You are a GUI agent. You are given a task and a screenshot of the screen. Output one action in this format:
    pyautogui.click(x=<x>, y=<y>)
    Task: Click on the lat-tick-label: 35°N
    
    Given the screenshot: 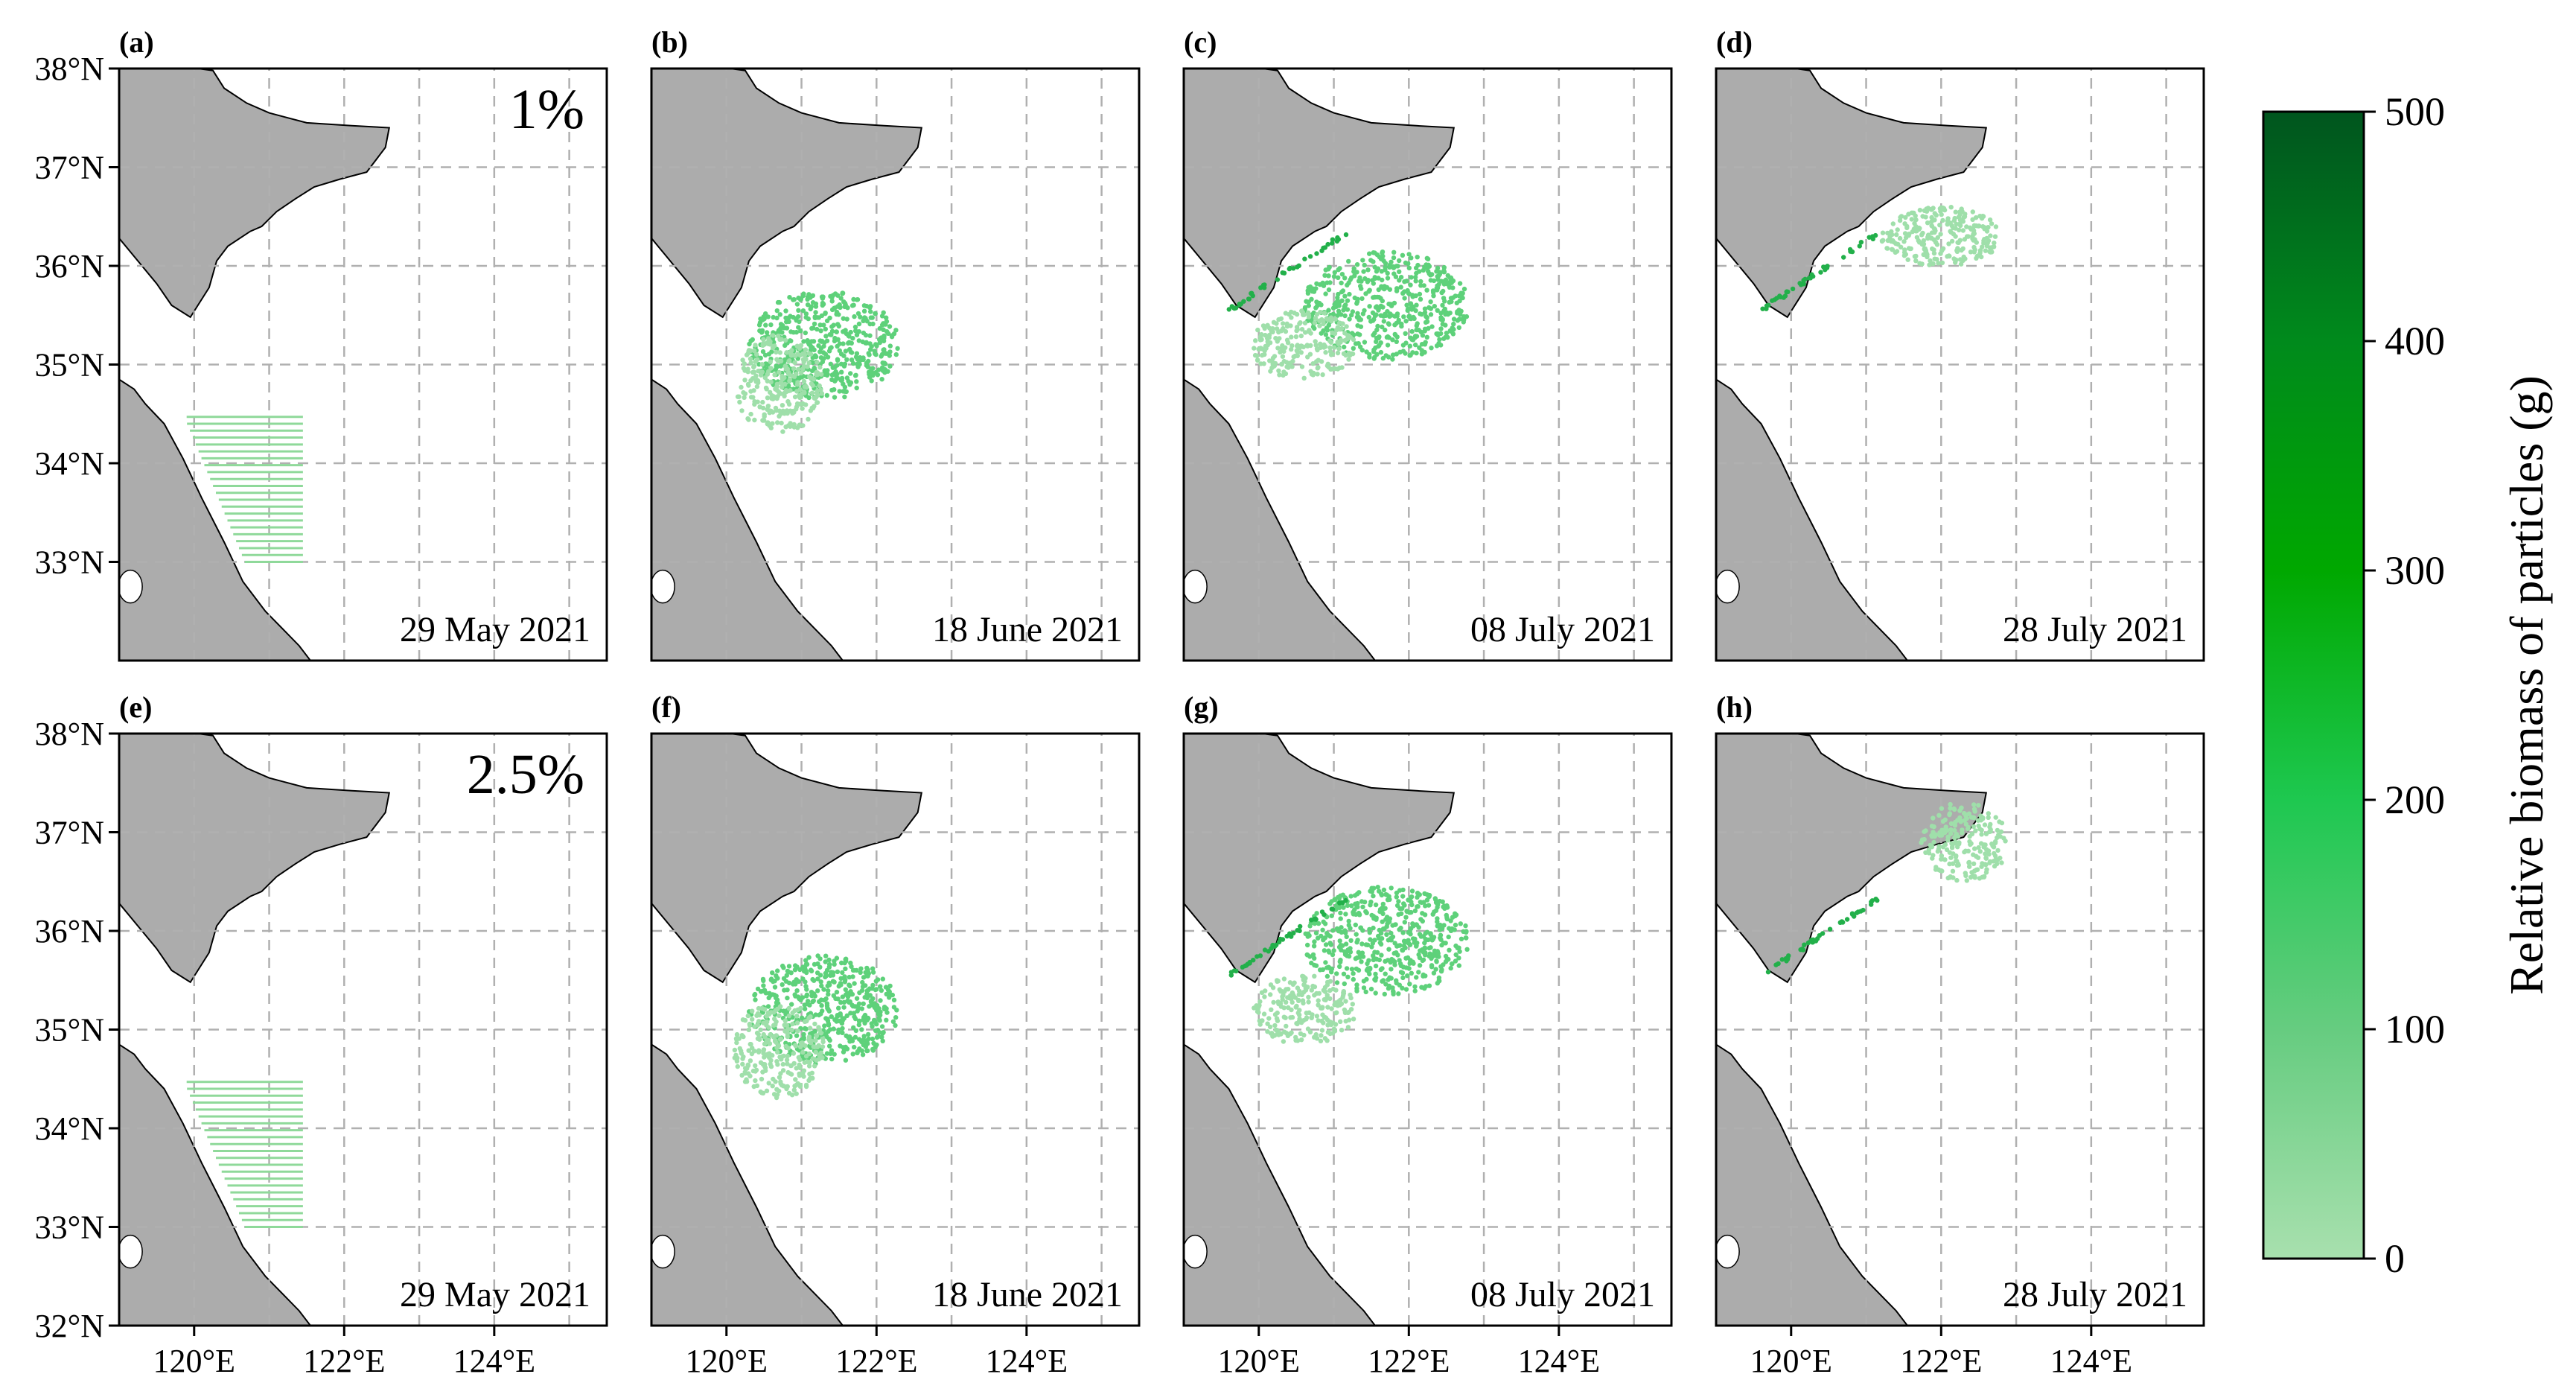 What is the action you would take?
    pyautogui.click(x=69, y=1030)
    